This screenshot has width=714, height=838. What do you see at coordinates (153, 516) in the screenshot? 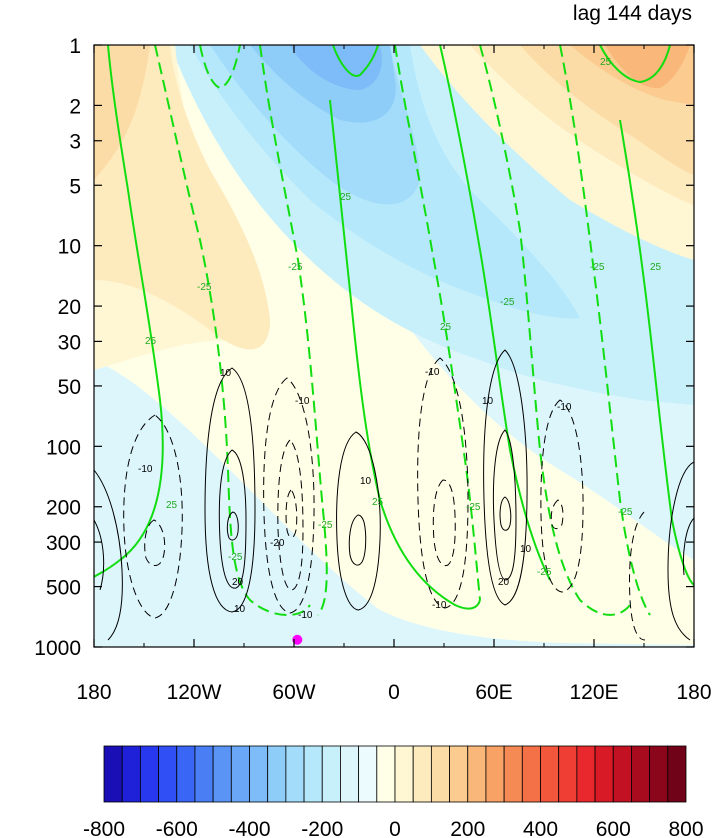
I see `black-contour-neg-1-outer` at bounding box center [153, 516].